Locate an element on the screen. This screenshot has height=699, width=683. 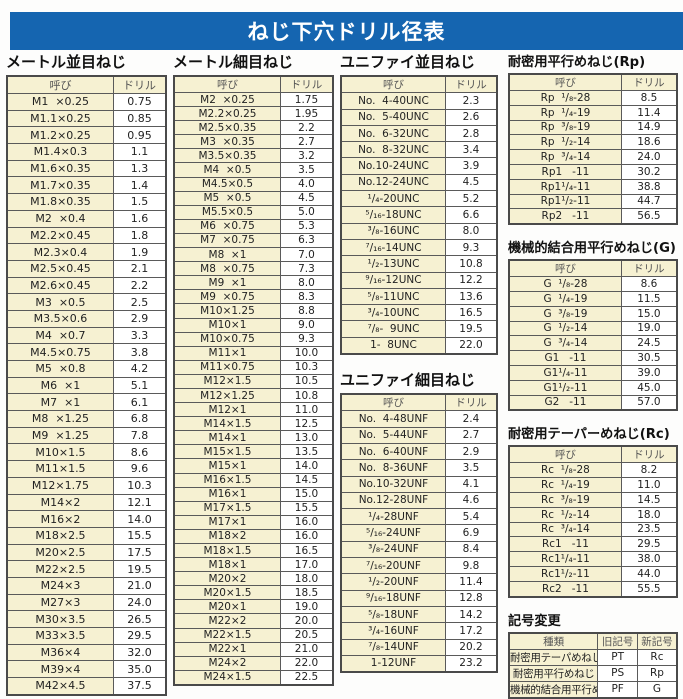
table-row: M16×2 14.0 is located at coordinates (86, 519).